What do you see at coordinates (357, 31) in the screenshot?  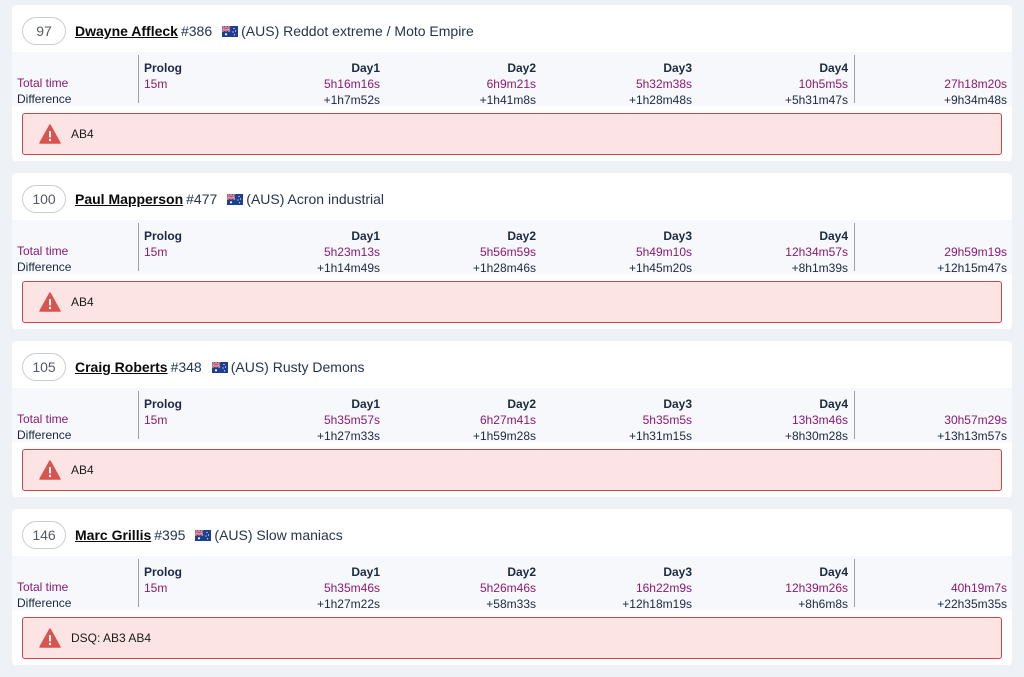 I see `team-name: (AUS) Reddot extreme / Moto Empire` at bounding box center [357, 31].